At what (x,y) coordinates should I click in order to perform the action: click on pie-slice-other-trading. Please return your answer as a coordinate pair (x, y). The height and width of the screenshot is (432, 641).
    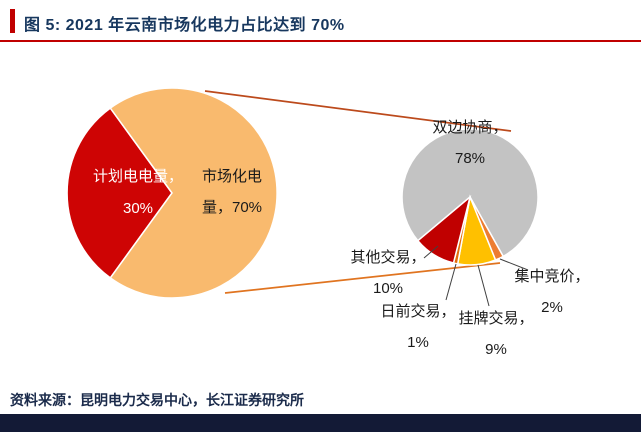
    Looking at the image, I should click on (444, 229).